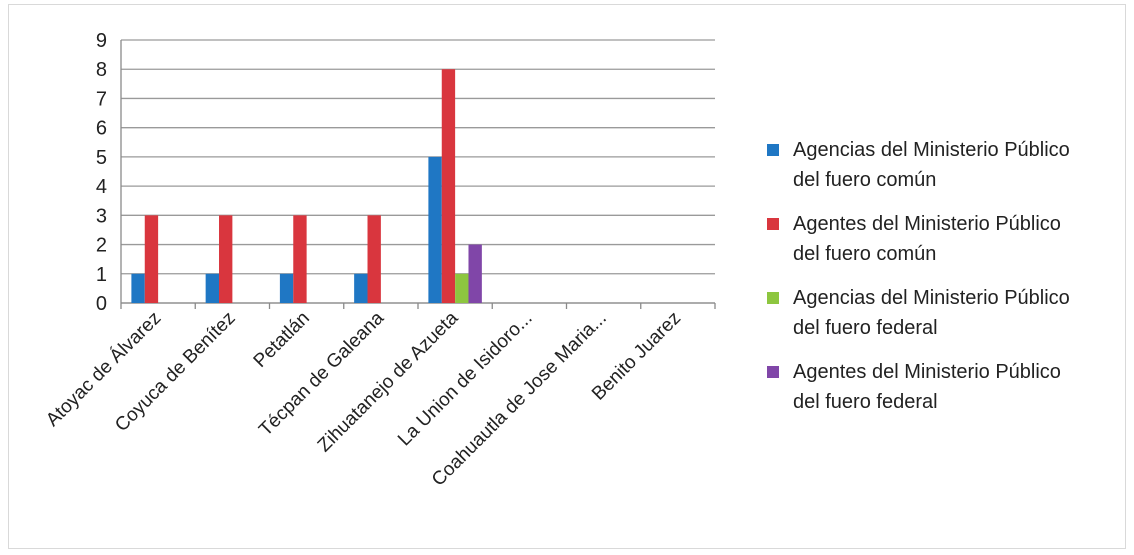 The image size is (1134, 555). Describe the element at coordinates (101, 246) in the screenshot. I see `y-tick-label: 2` at that location.